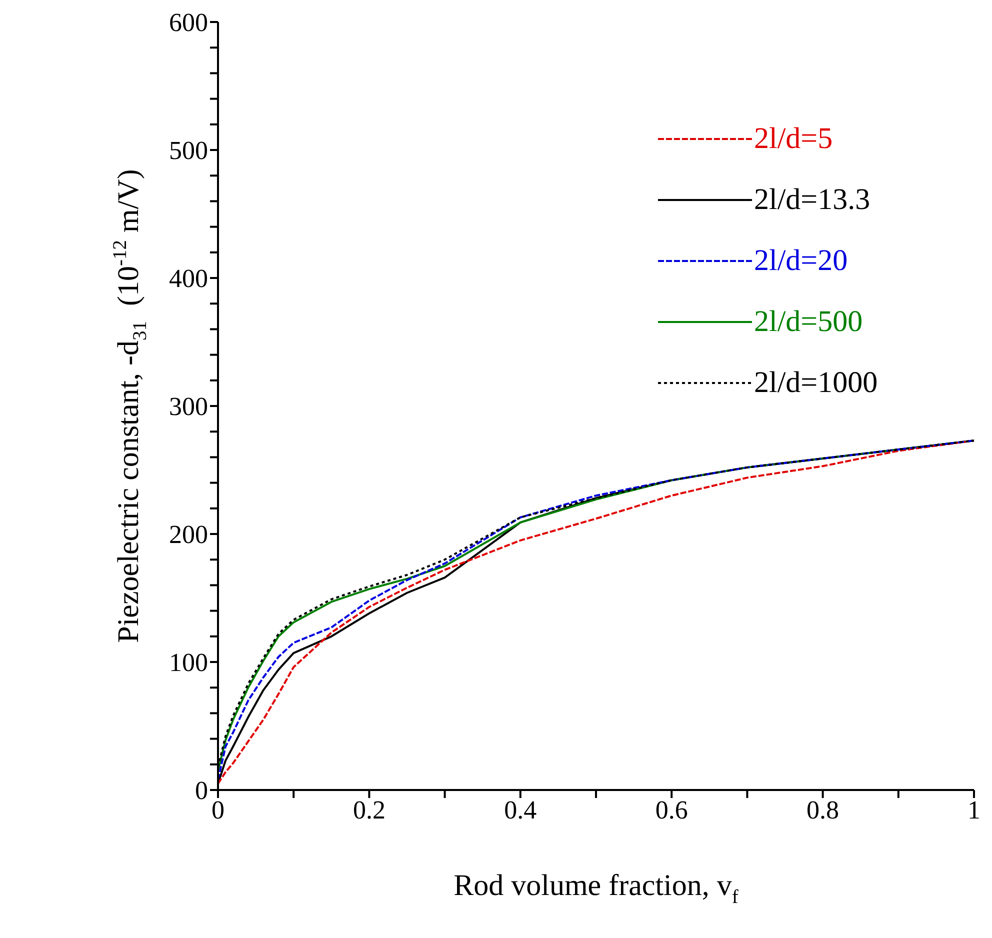  What do you see at coordinates (808, 321) in the screenshot?
I see `legend-label: 2l/d=500` at bounding box center [808, 321].